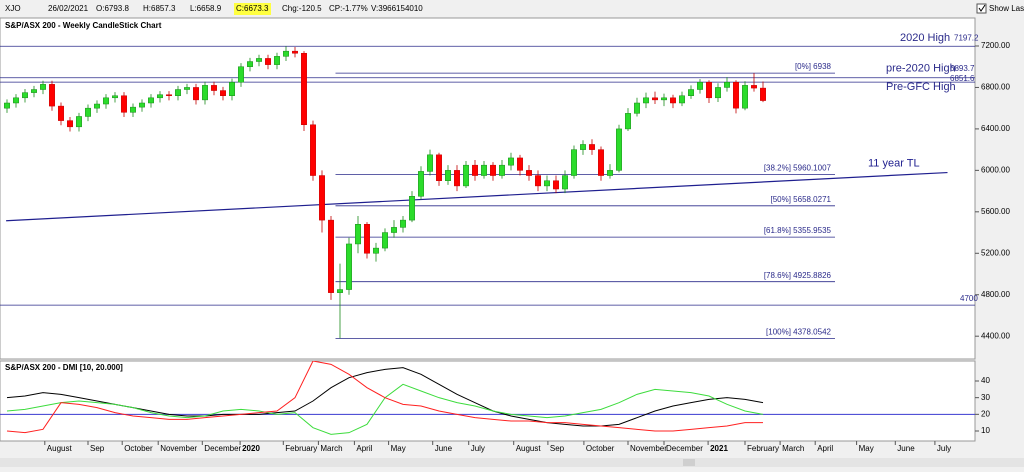 The height and width of the screenshot is (472, 1024). What do you see at coordinates (331, 448) in the screenshot?
I see `x-tick-label: March` at bounding box center [331, 448].